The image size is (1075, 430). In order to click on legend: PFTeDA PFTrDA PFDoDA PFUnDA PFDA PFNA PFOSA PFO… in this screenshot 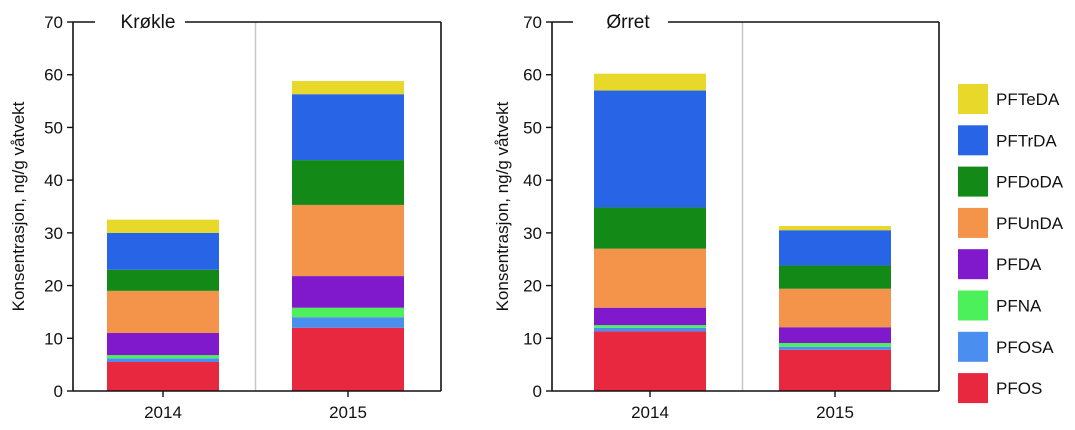, I will do `click(1011, 244)`.